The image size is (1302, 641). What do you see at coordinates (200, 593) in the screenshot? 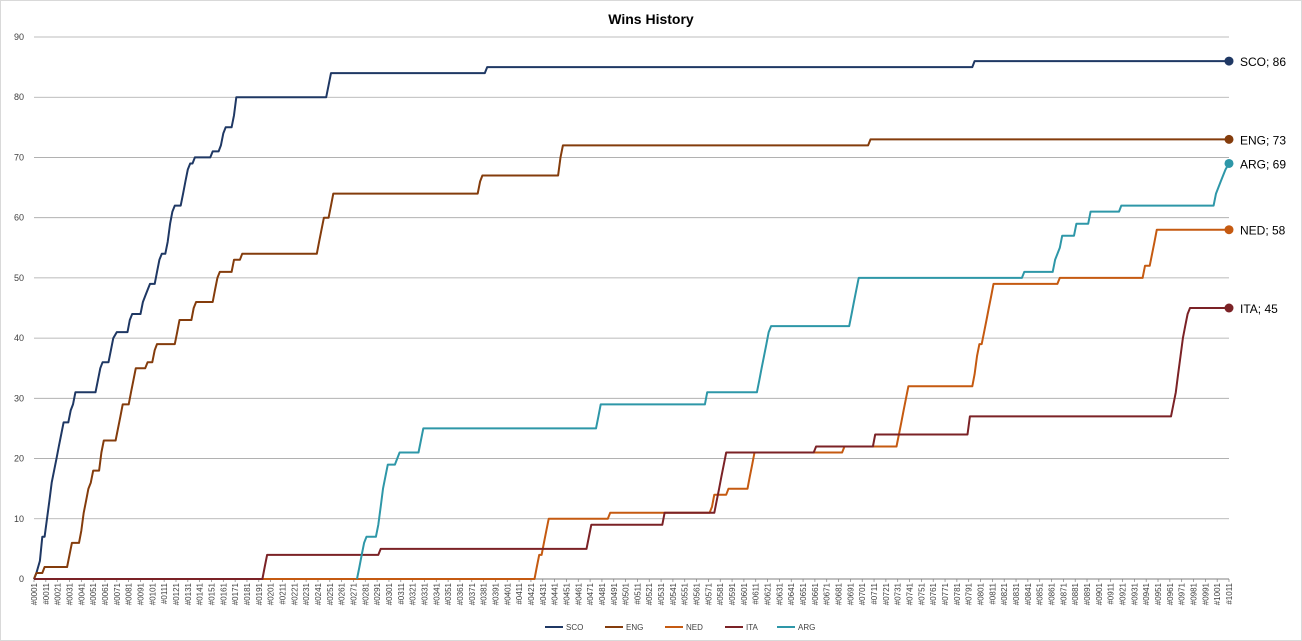
I see `x-tick-label: #0141` at bounding box center [200, 593].